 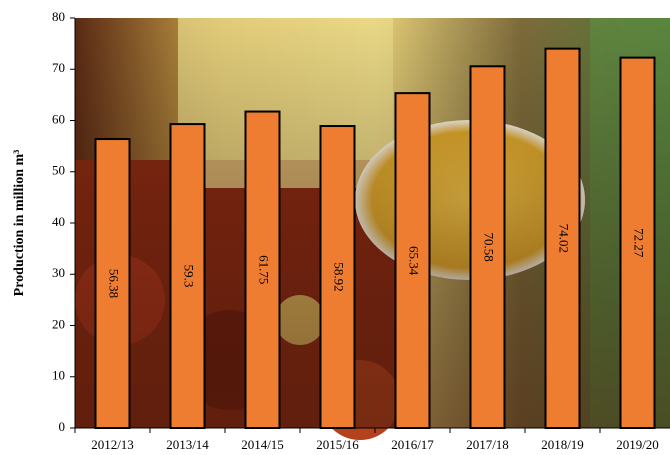 I want to click on value-label: 72.27, so click(x=639, y=243).